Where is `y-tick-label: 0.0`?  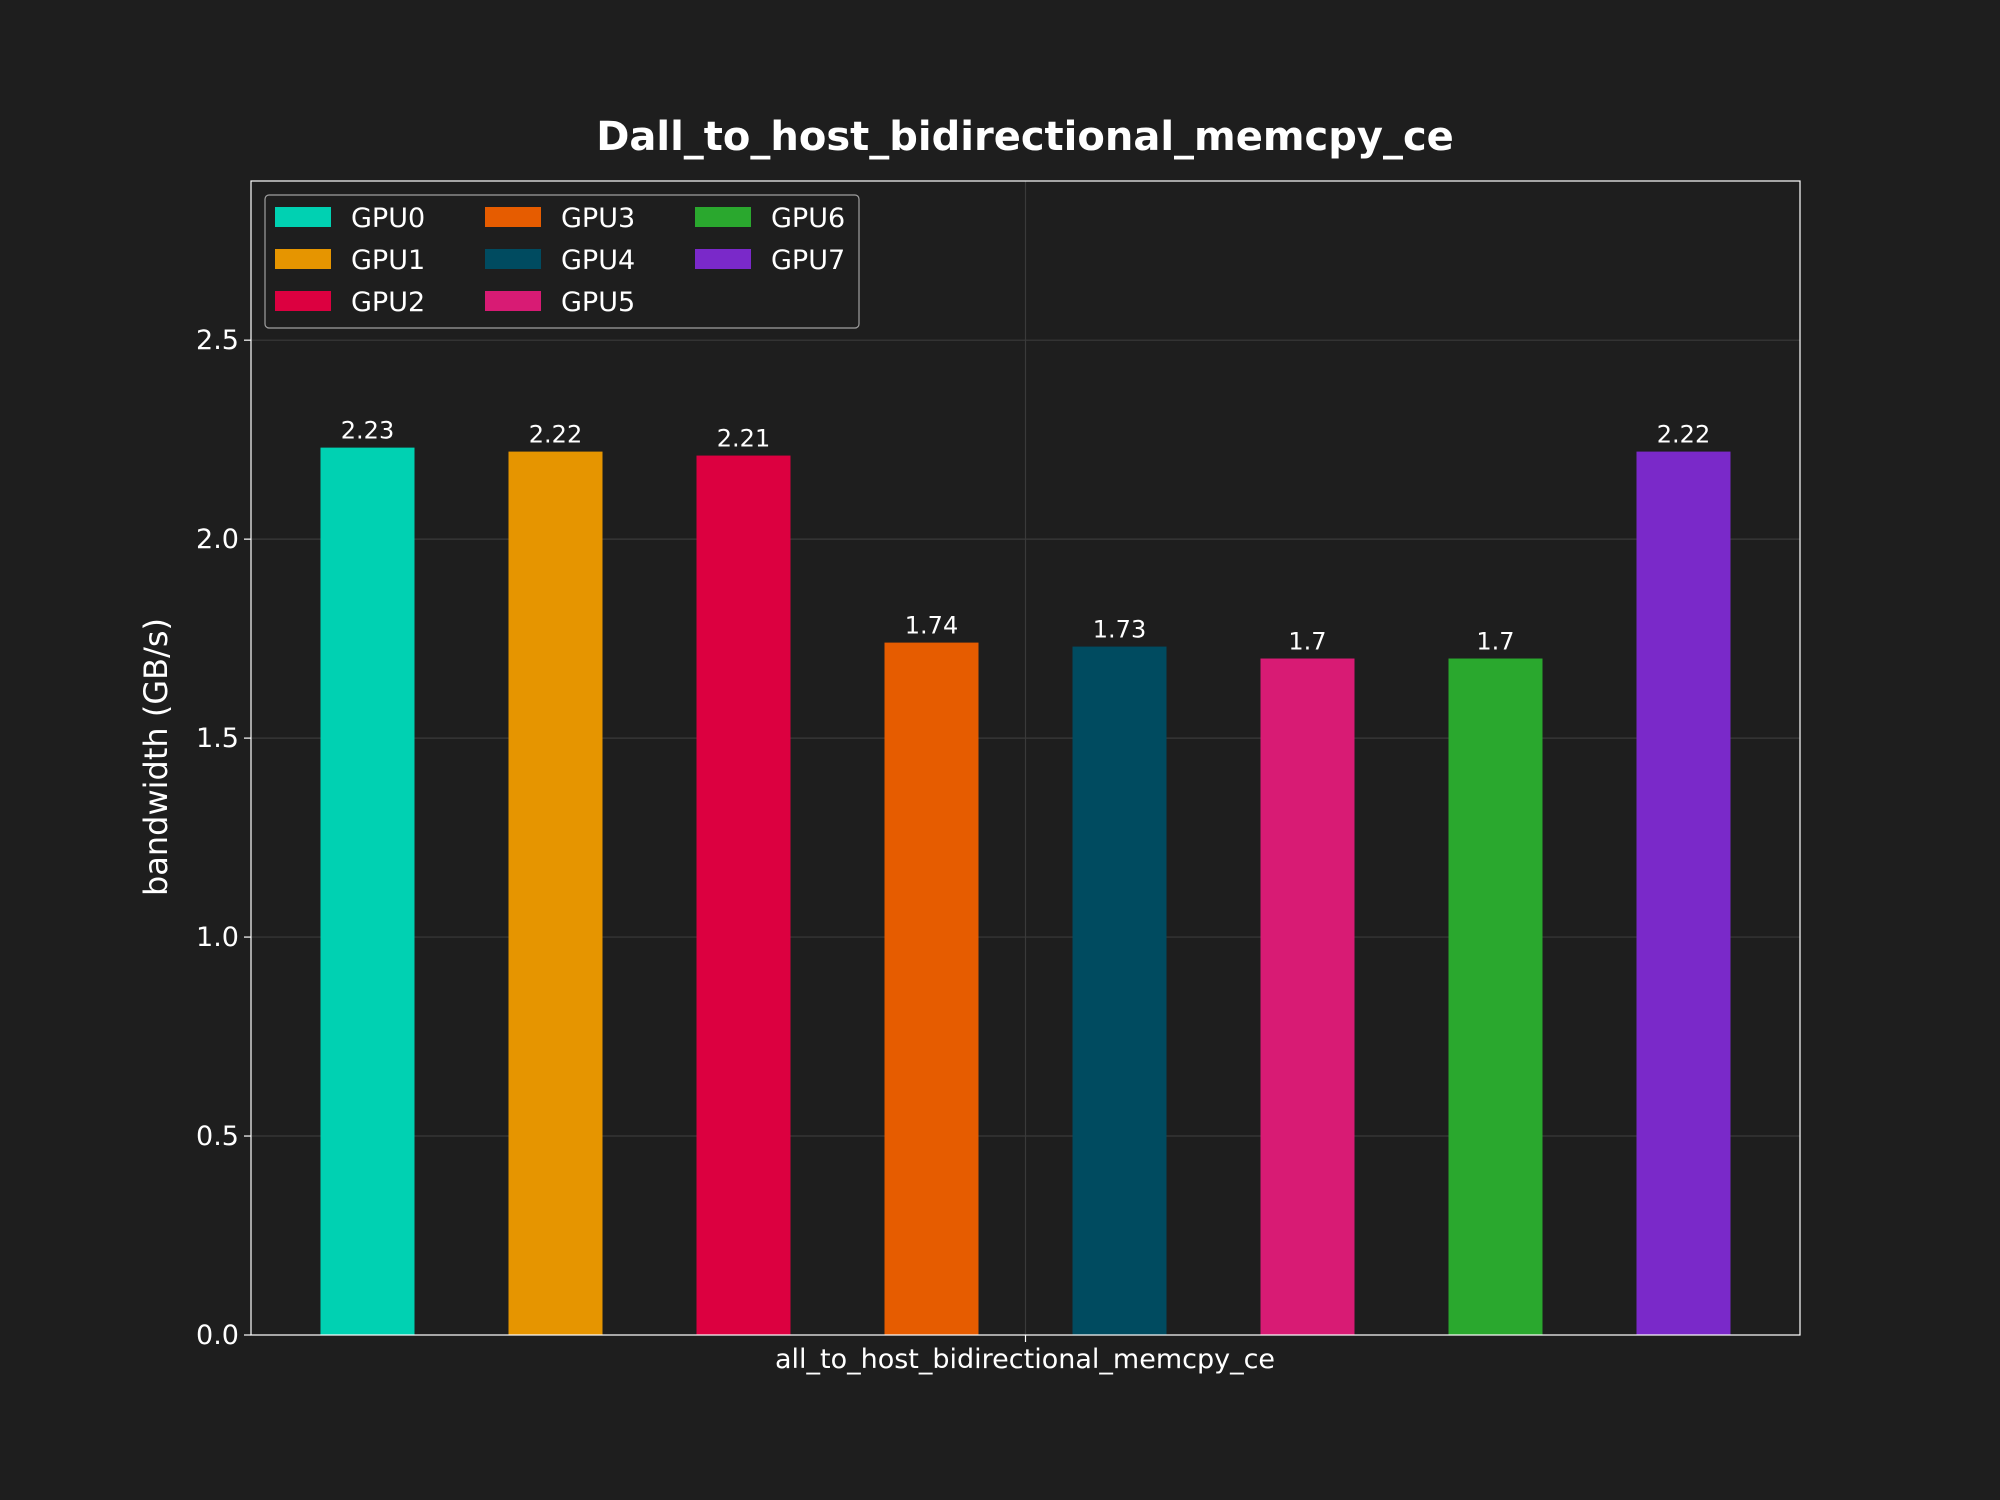
y-tick-label: 0.0 is located at coordinates (217, 1335).